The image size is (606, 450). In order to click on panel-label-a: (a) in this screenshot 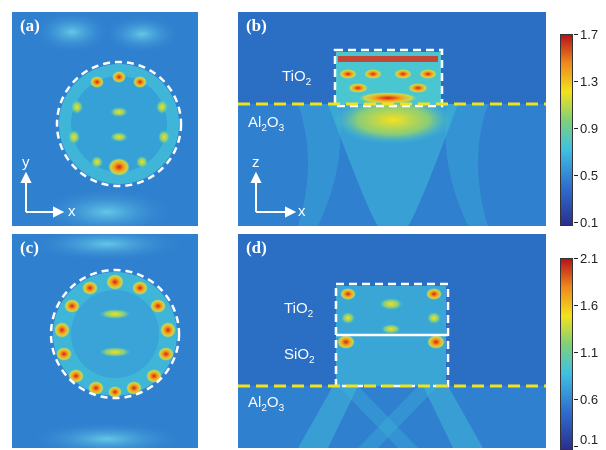, I will do `click(30, 25)`.